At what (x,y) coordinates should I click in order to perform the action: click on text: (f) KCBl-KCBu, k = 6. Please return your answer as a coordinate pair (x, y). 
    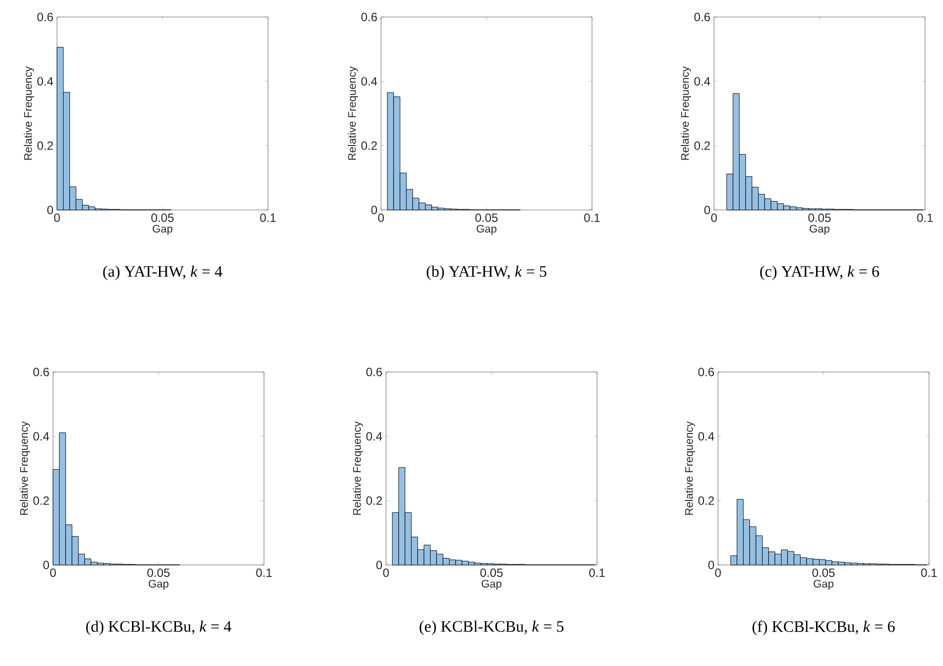
    Looking at the image, I should click on (823, 628).